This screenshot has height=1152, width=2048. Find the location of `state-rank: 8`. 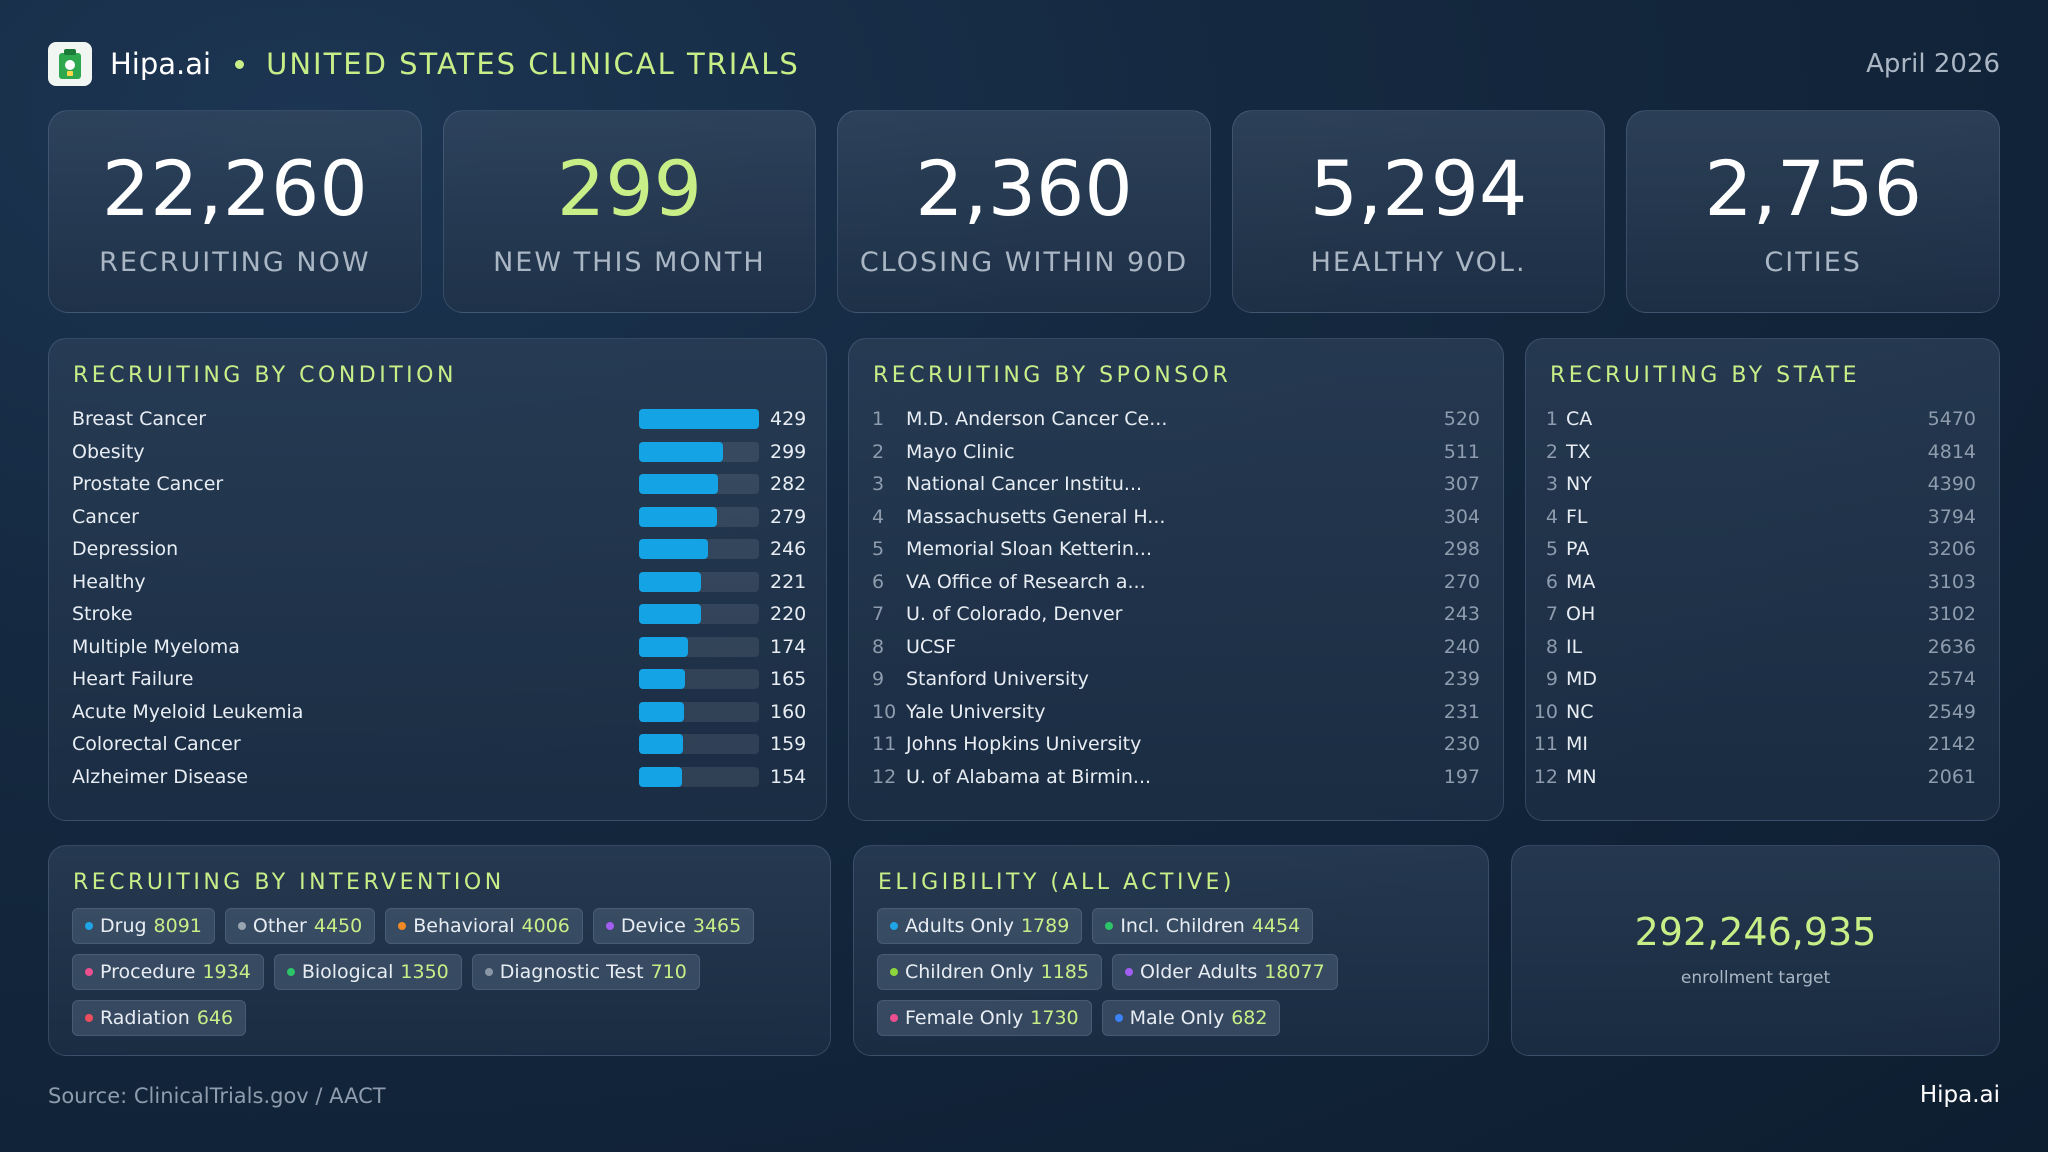

state-rank: 8 is located at coordinates (1551, 646).